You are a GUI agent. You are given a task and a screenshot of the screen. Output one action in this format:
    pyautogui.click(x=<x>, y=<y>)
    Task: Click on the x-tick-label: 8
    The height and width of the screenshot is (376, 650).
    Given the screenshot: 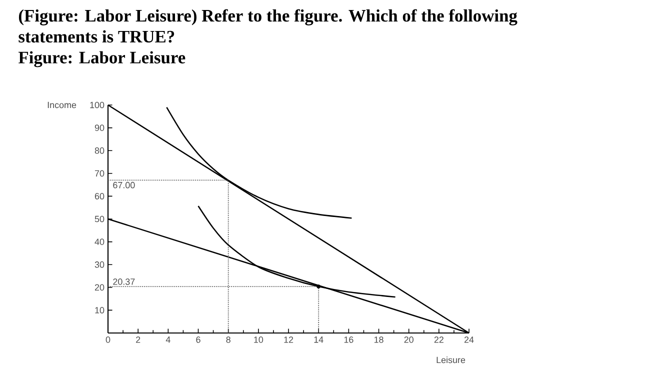 What is the action you would take?
    pyautogui.click(x=228, y=339)
    